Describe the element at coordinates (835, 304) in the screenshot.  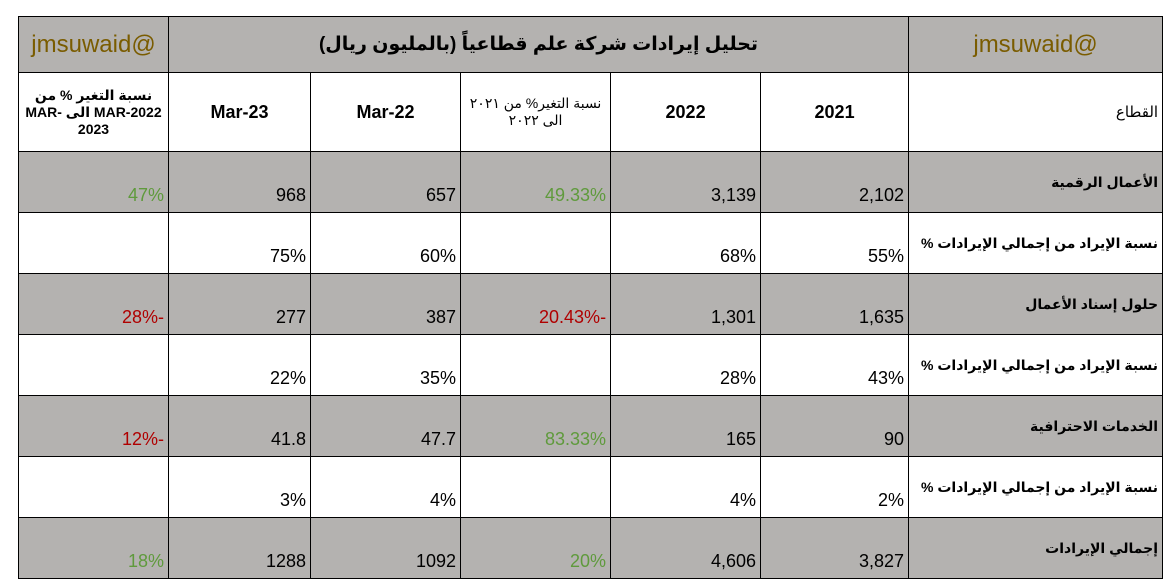
I see `cell-2021: 1,635` at that location.